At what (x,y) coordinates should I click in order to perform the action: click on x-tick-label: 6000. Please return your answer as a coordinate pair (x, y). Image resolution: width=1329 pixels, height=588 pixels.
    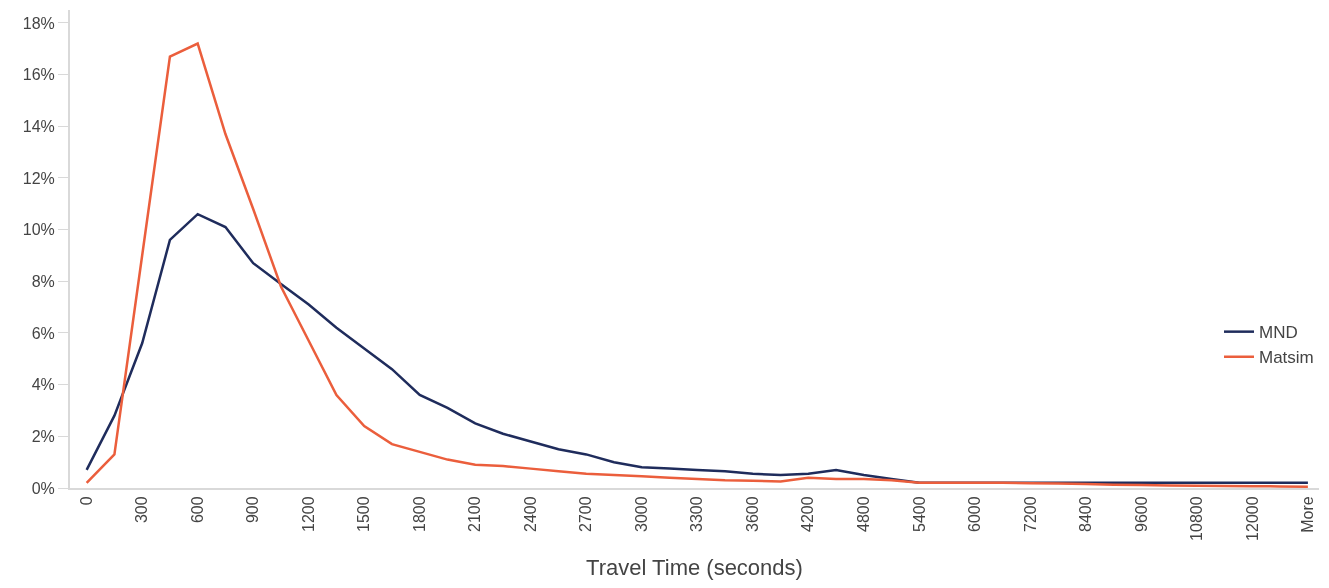
    Looking at the image, I should click on (975, 514).